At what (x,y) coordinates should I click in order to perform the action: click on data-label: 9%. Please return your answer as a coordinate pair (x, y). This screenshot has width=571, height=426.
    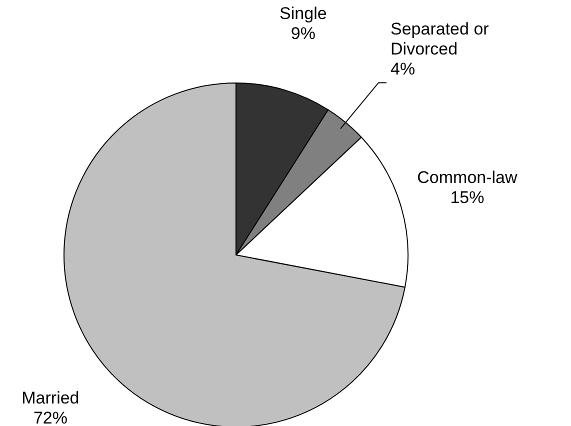
    Looking at the image, I should click on (303, 33).